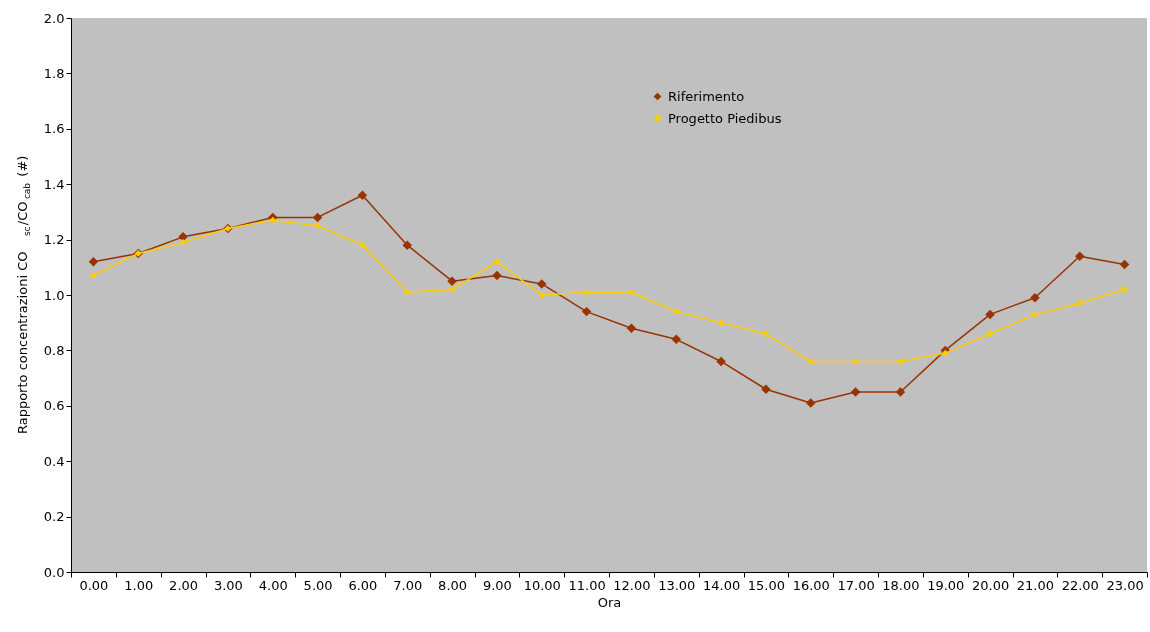 The image size is (1150, 632). What do you see at coordinates (990, 585) in the screenshot?
I see `x-tick-label: 20.00` at bounding box center [990, 585].